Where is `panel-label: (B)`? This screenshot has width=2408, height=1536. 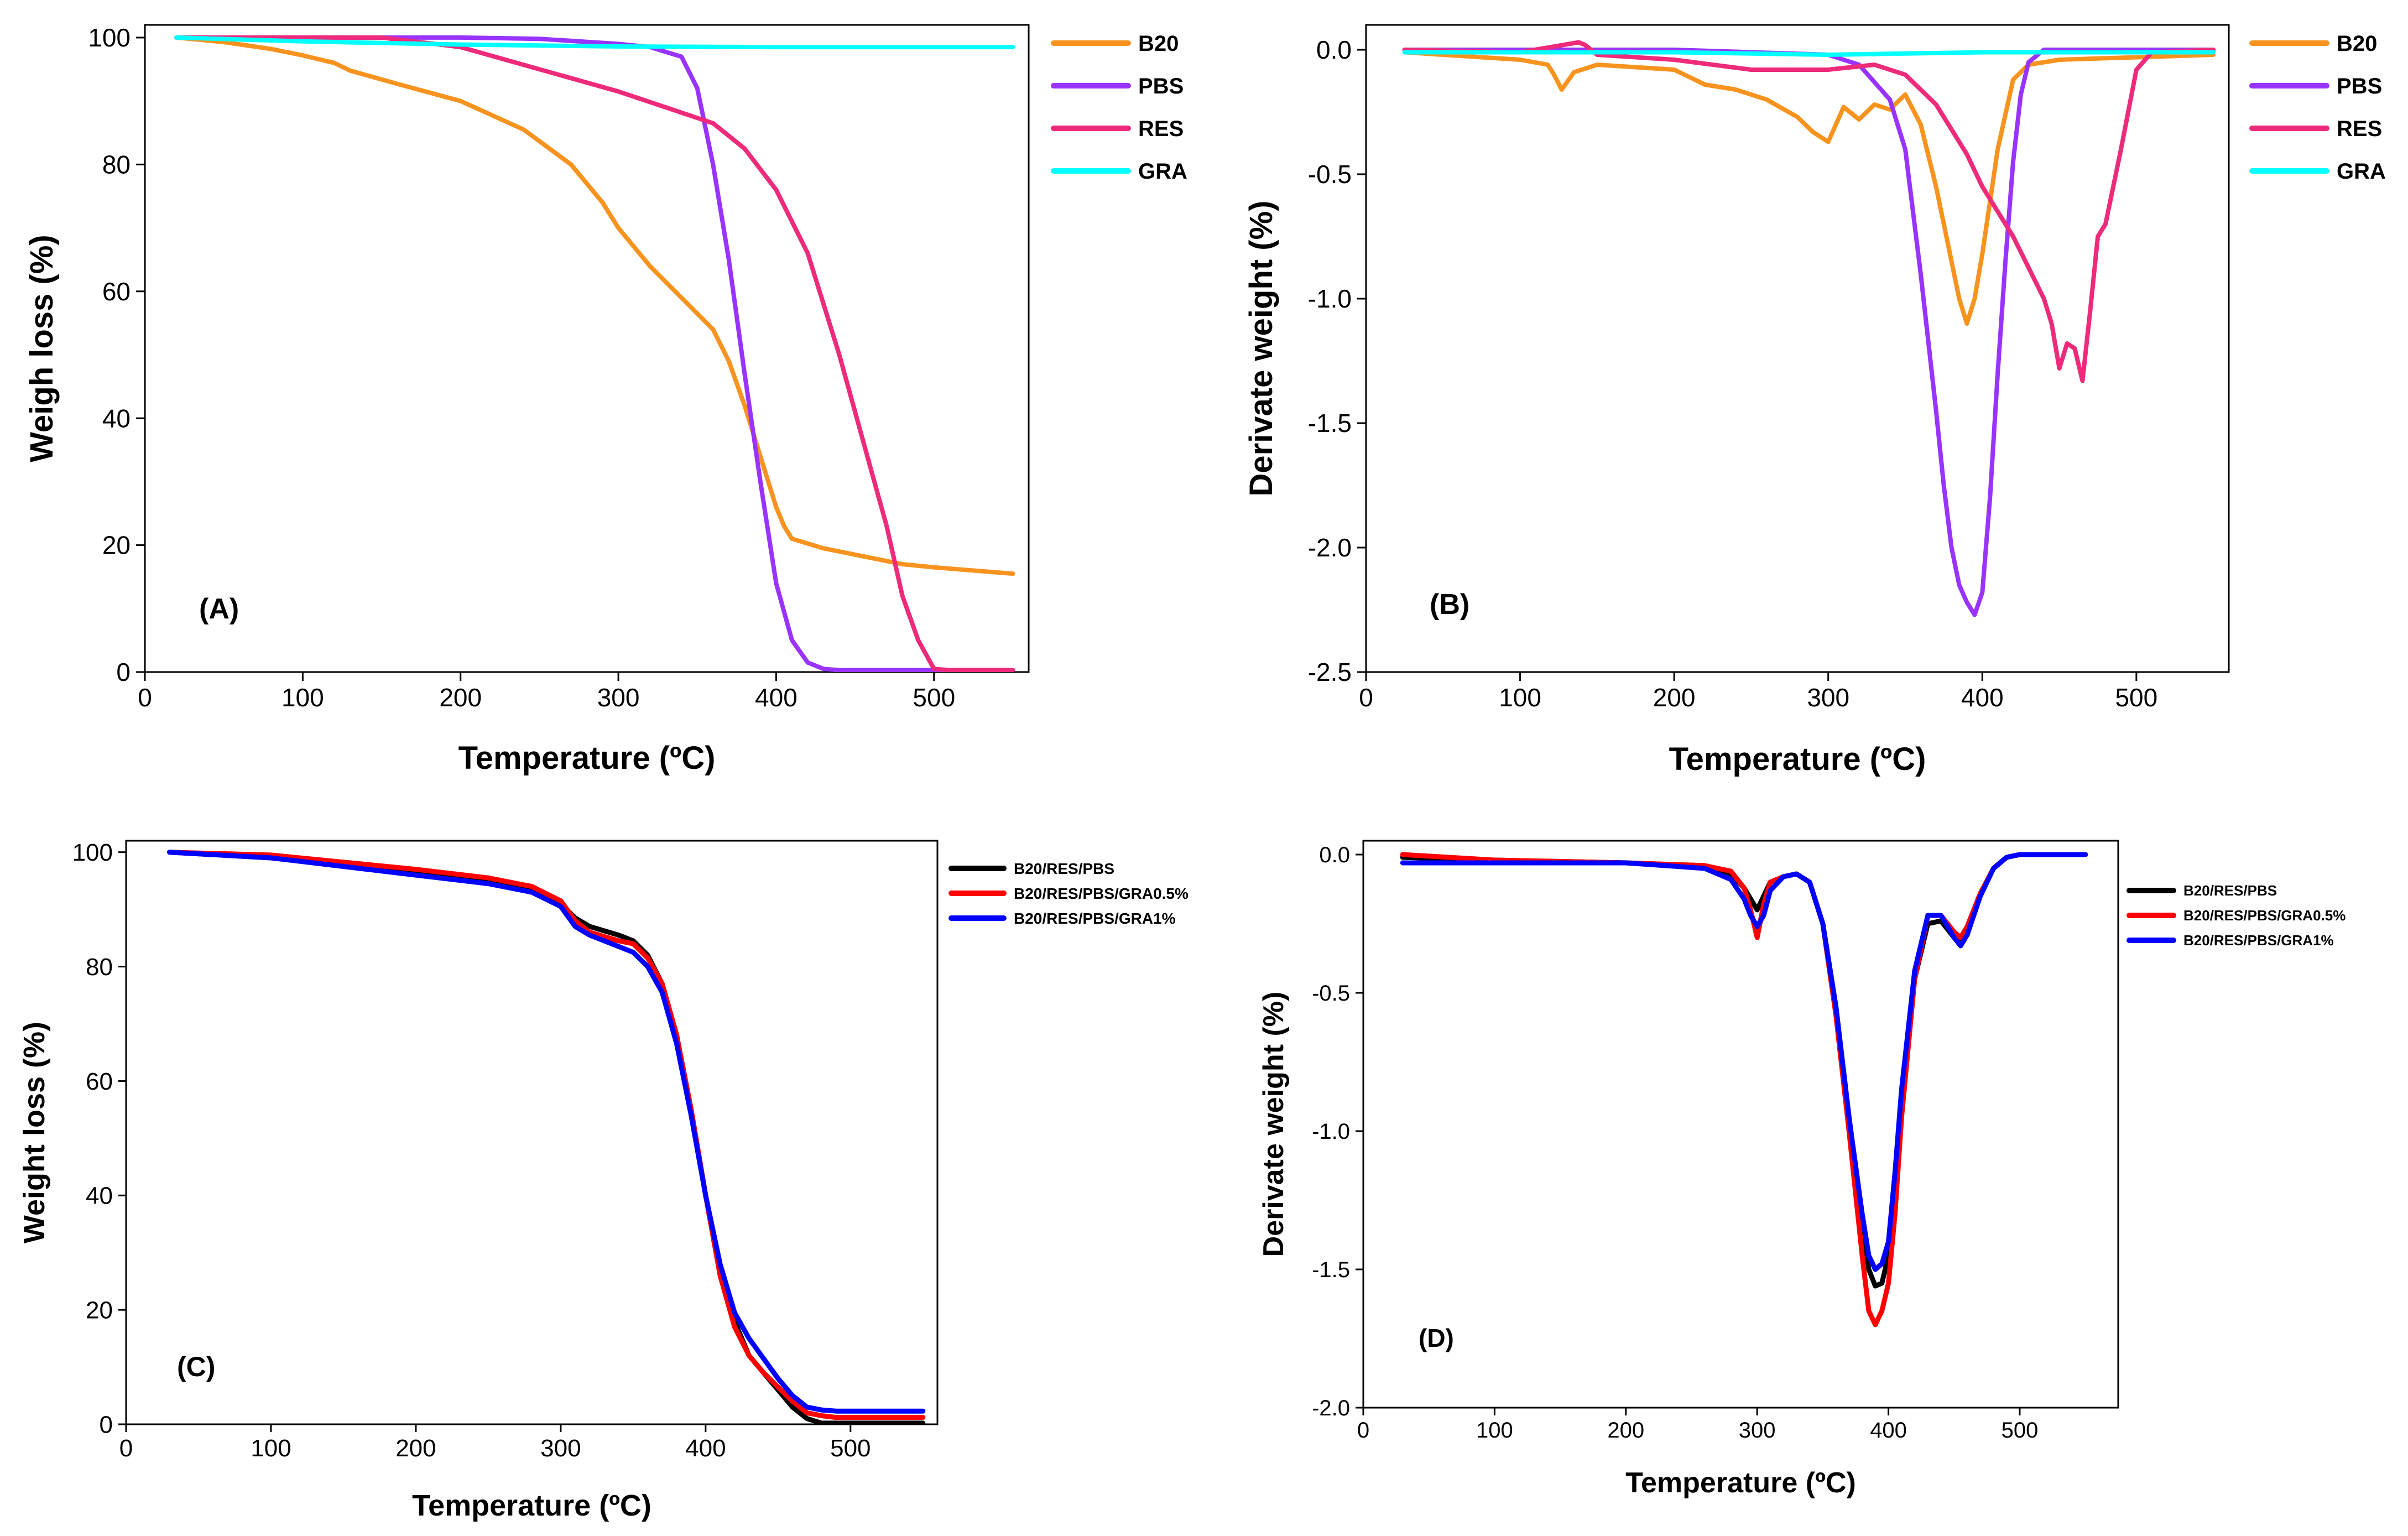 panel-label: (B) is located at coordinates (1450, 605).